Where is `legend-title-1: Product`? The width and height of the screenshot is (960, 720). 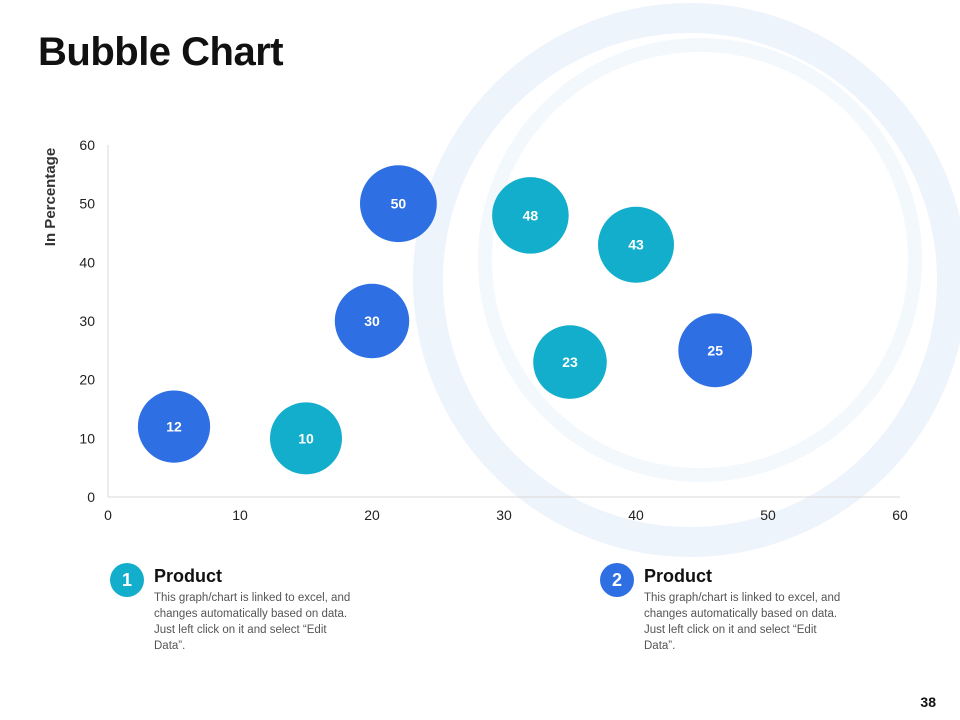
legend-title-1: Product is located at coordinates (188, 576).